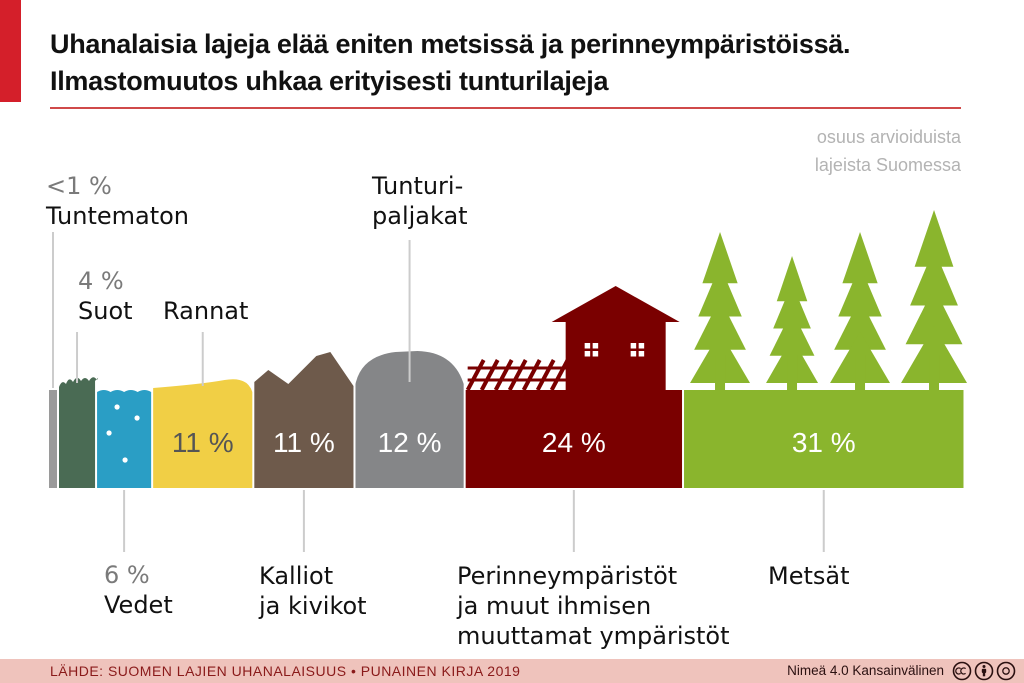  What do you see at coordinates (53, 439) in the screenshot?
I see `bar-unknown` at bounding box center [53, 439].